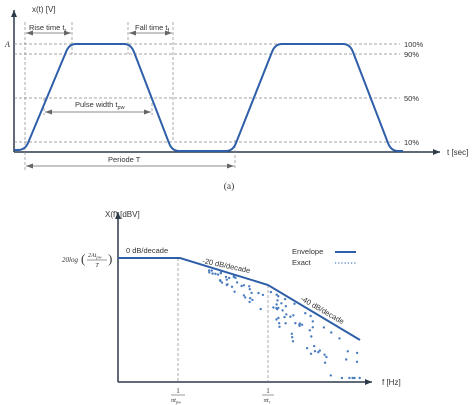 The width and height of the screenshot is (474, 405). What do you see at coordinates (95, 256) in the screenshot?
I see `svg-text: 2Atpw` at bounding box center [95, 256].